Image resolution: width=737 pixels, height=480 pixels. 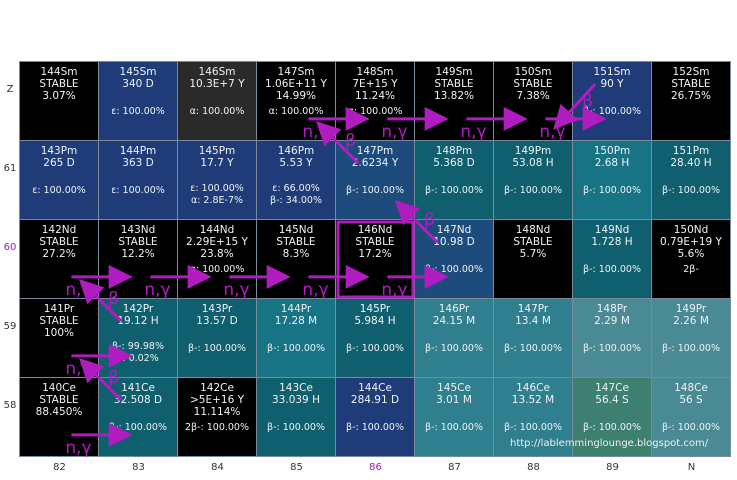 What do you see at coordinates (296, 309) in the screenshot?
I see `cell-text: 144Pr` at bounding box center [296, 309].